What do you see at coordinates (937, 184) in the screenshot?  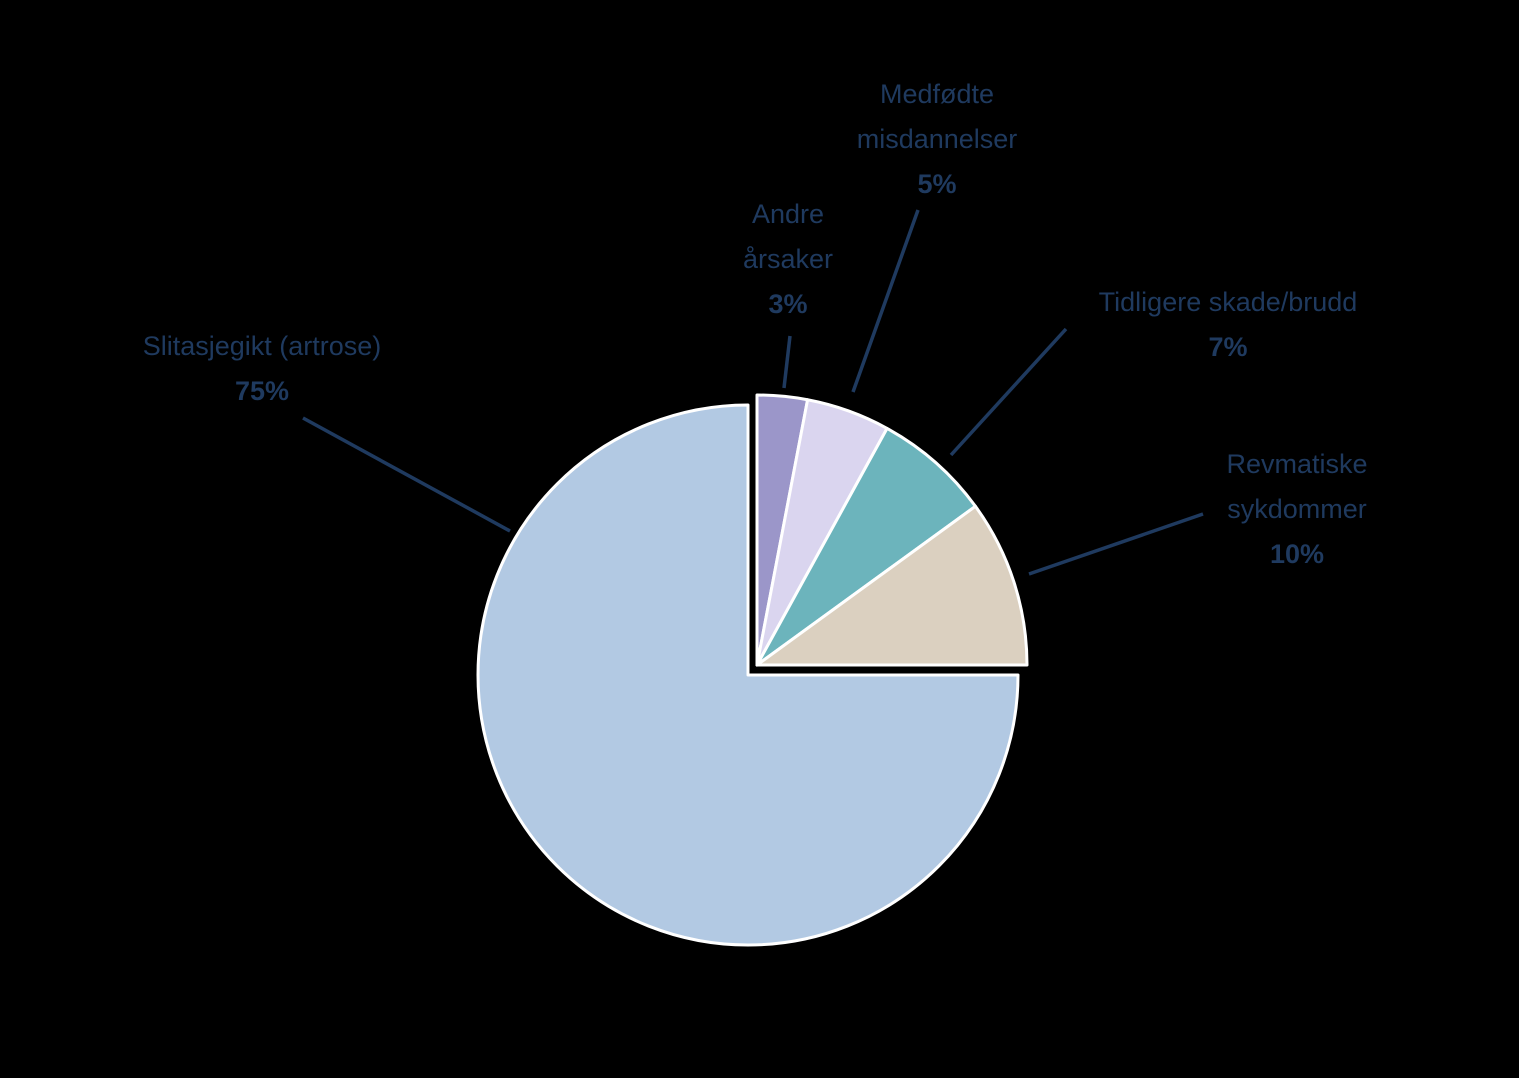 I see `slice-percent-text: 5%` at bounding box center [937, 184].